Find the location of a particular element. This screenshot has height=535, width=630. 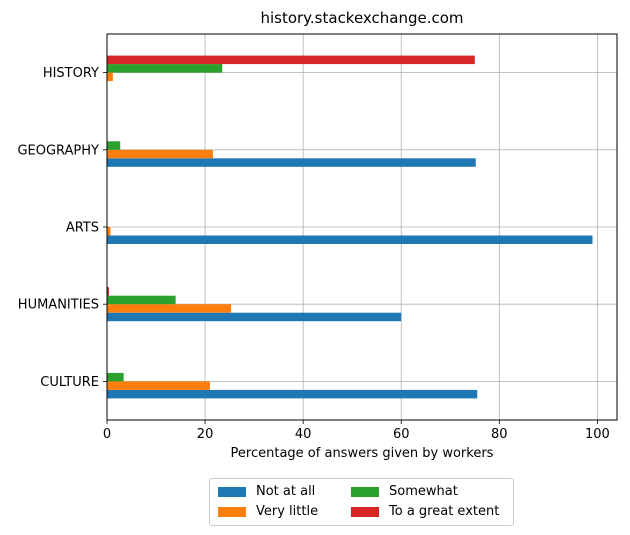

x-tick-label: 0 is located at coordinates (107, 434).